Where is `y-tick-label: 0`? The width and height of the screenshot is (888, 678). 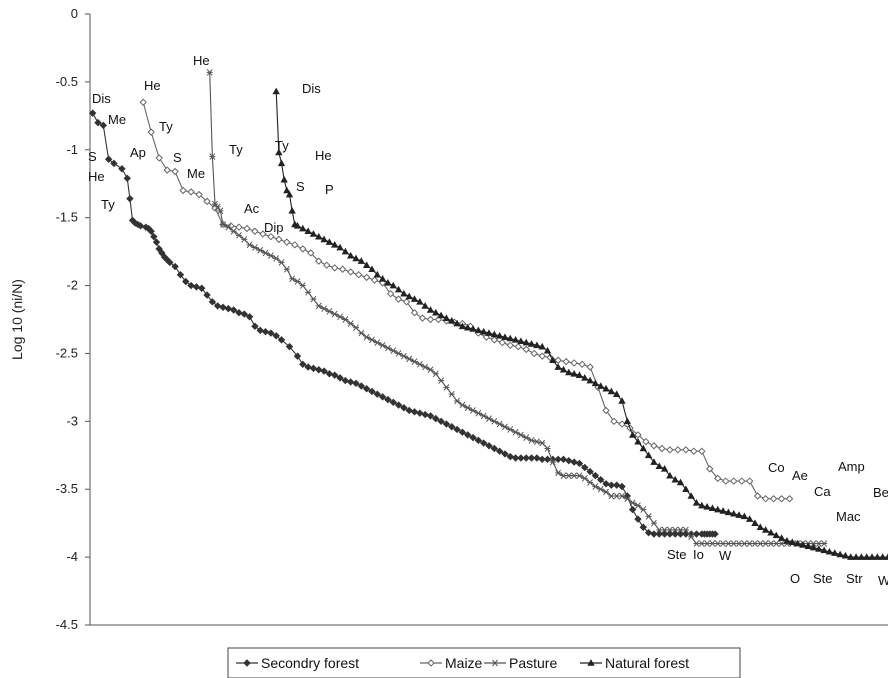 y-tick-label: 0 is located at coordinates (74, 13).